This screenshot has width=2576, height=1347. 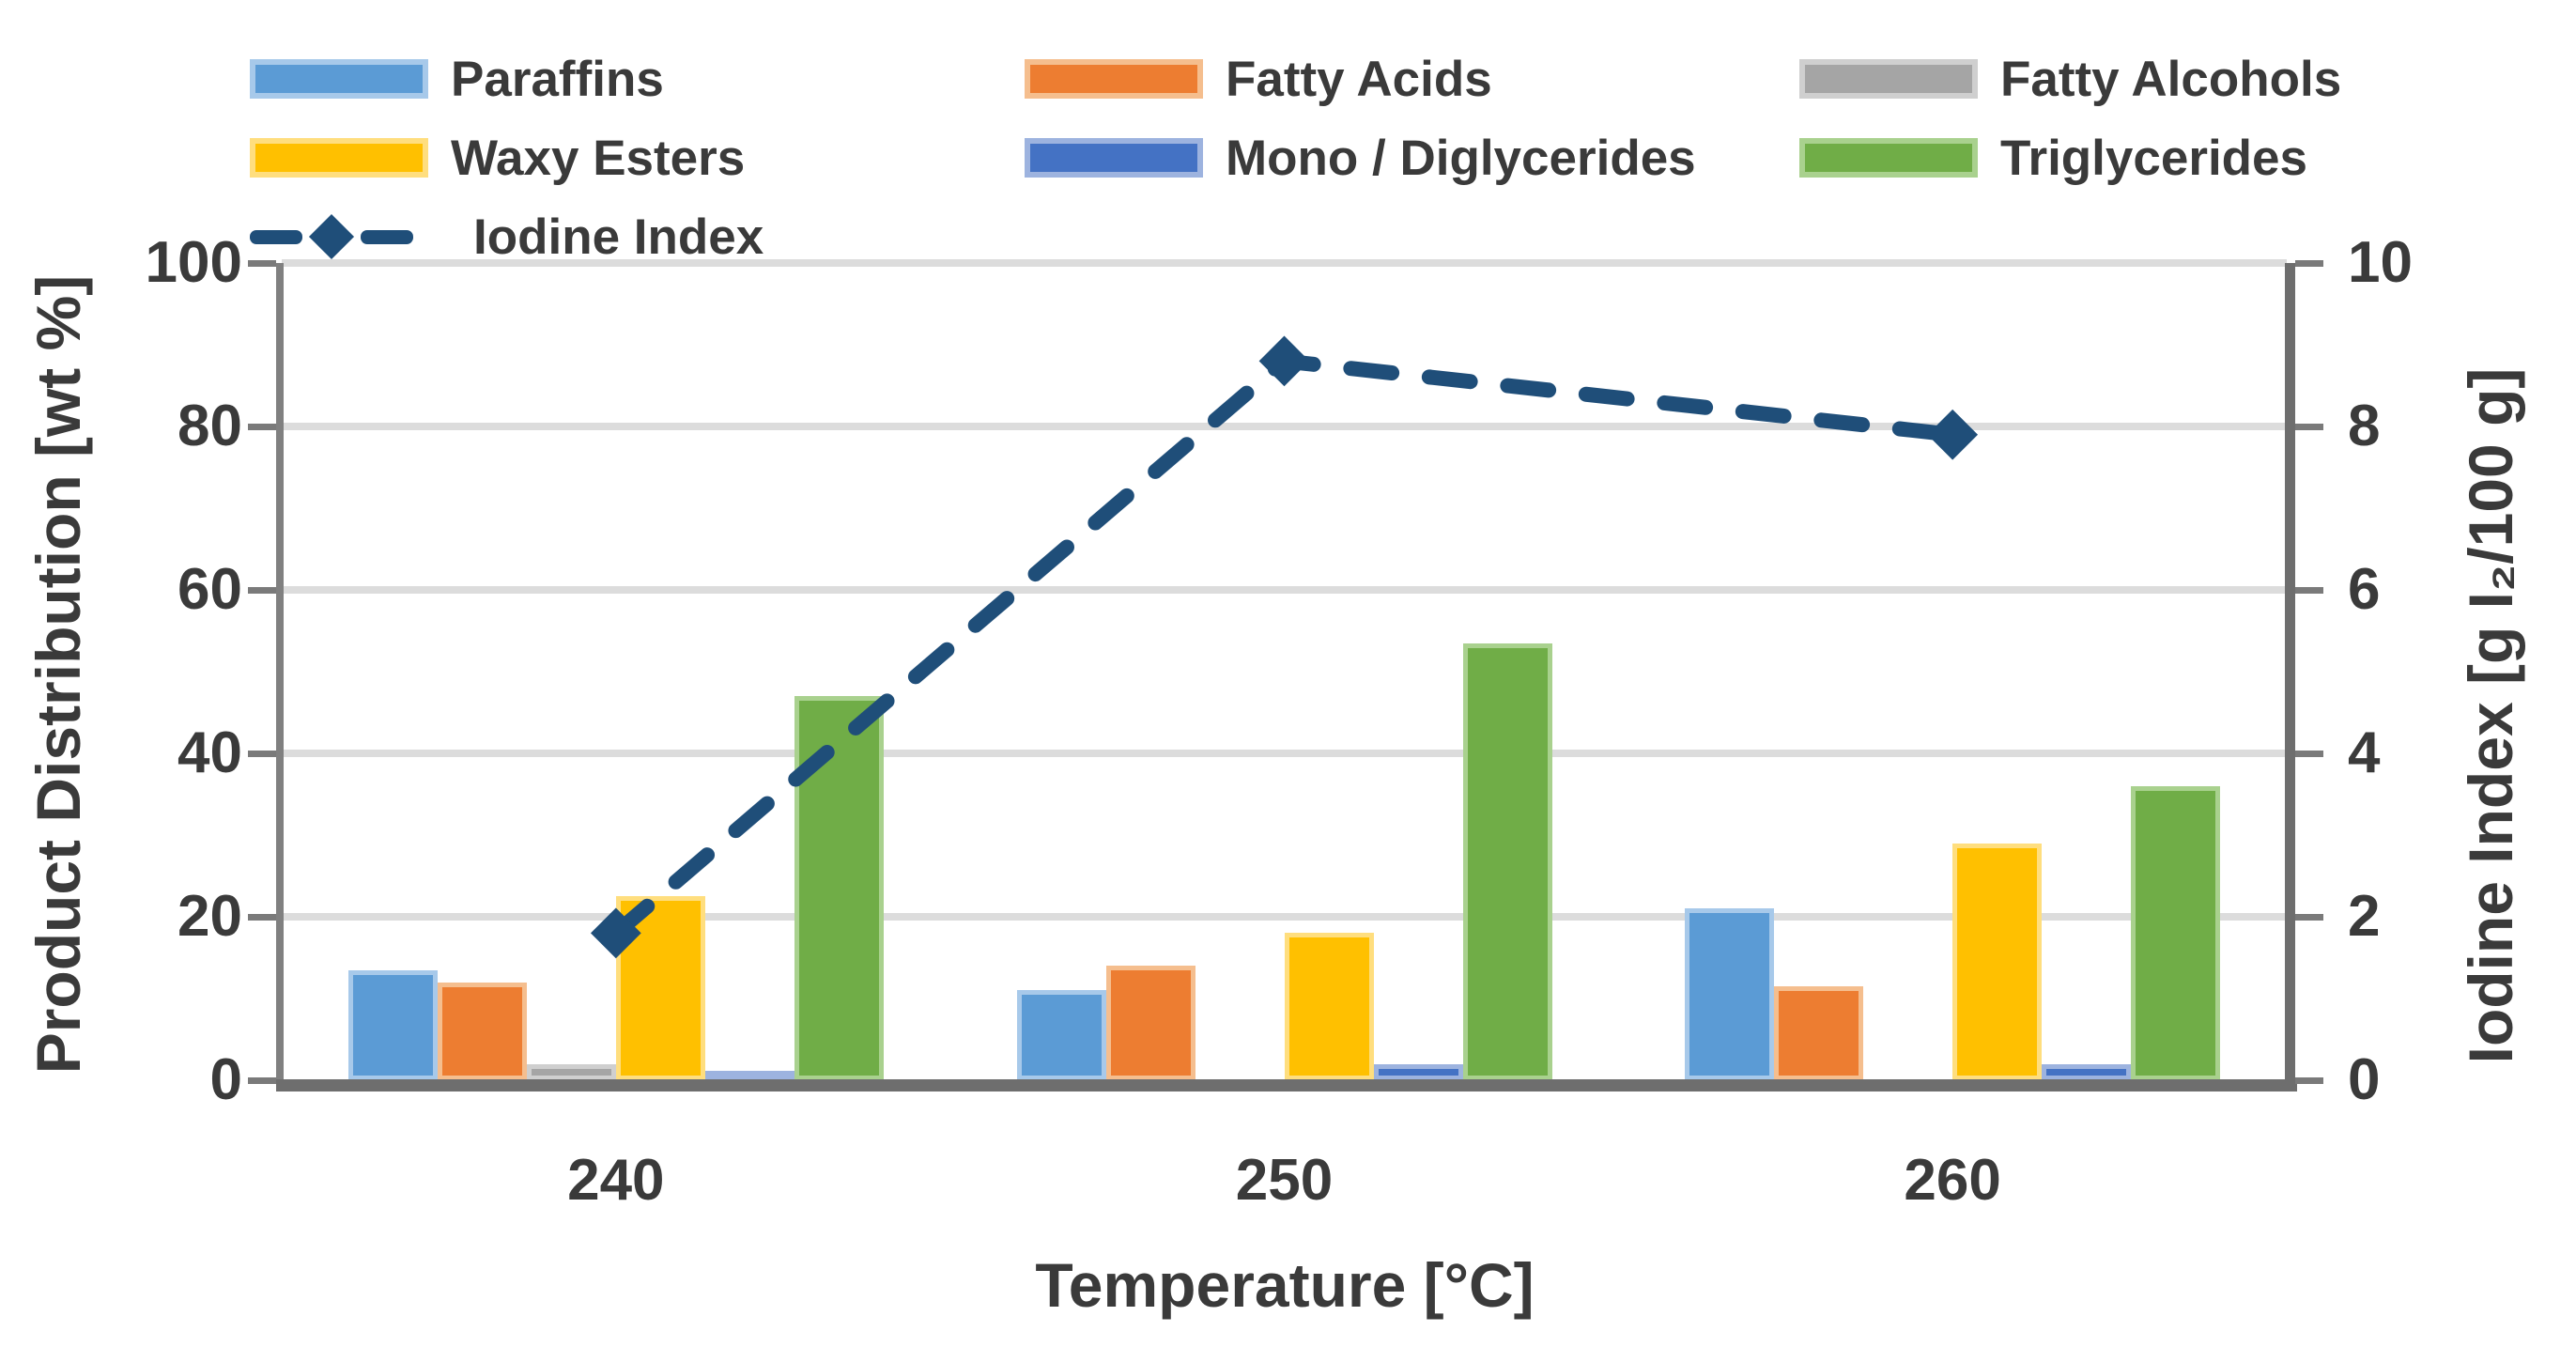 I want to click on legend-item-fatty-acids: Fatty Acids, so click(x=1258, y=79).